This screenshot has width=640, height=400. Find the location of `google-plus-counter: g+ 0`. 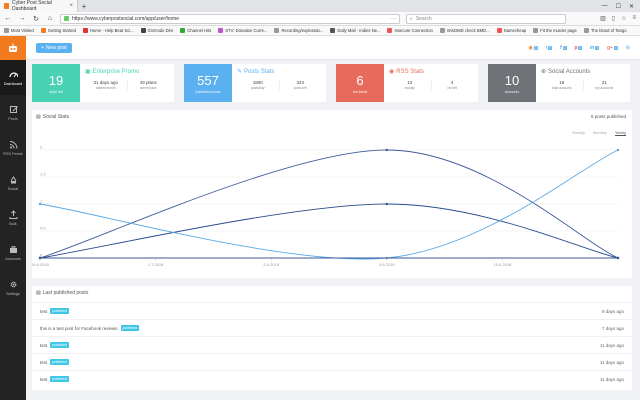

google-plus-counter: g+ 0 is located at coordinates (612, 48).